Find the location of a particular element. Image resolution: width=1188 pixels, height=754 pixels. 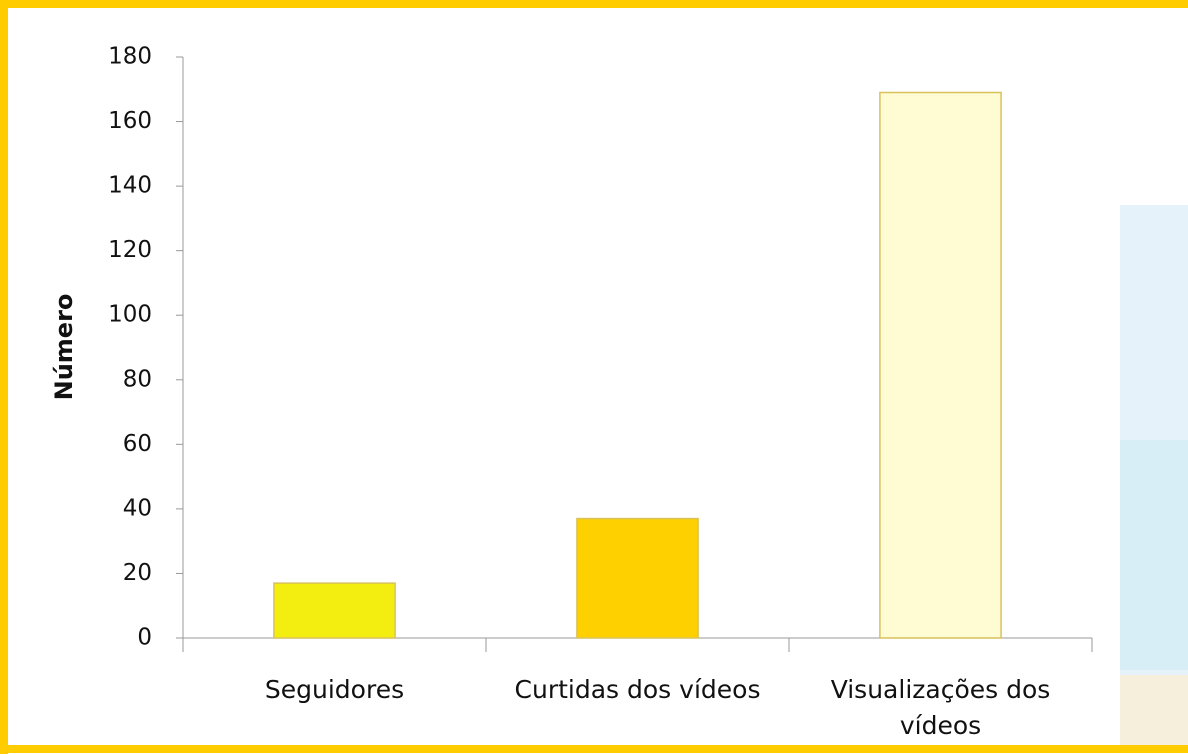

y-tick-label: 20 is located at coordinates (137, 573).